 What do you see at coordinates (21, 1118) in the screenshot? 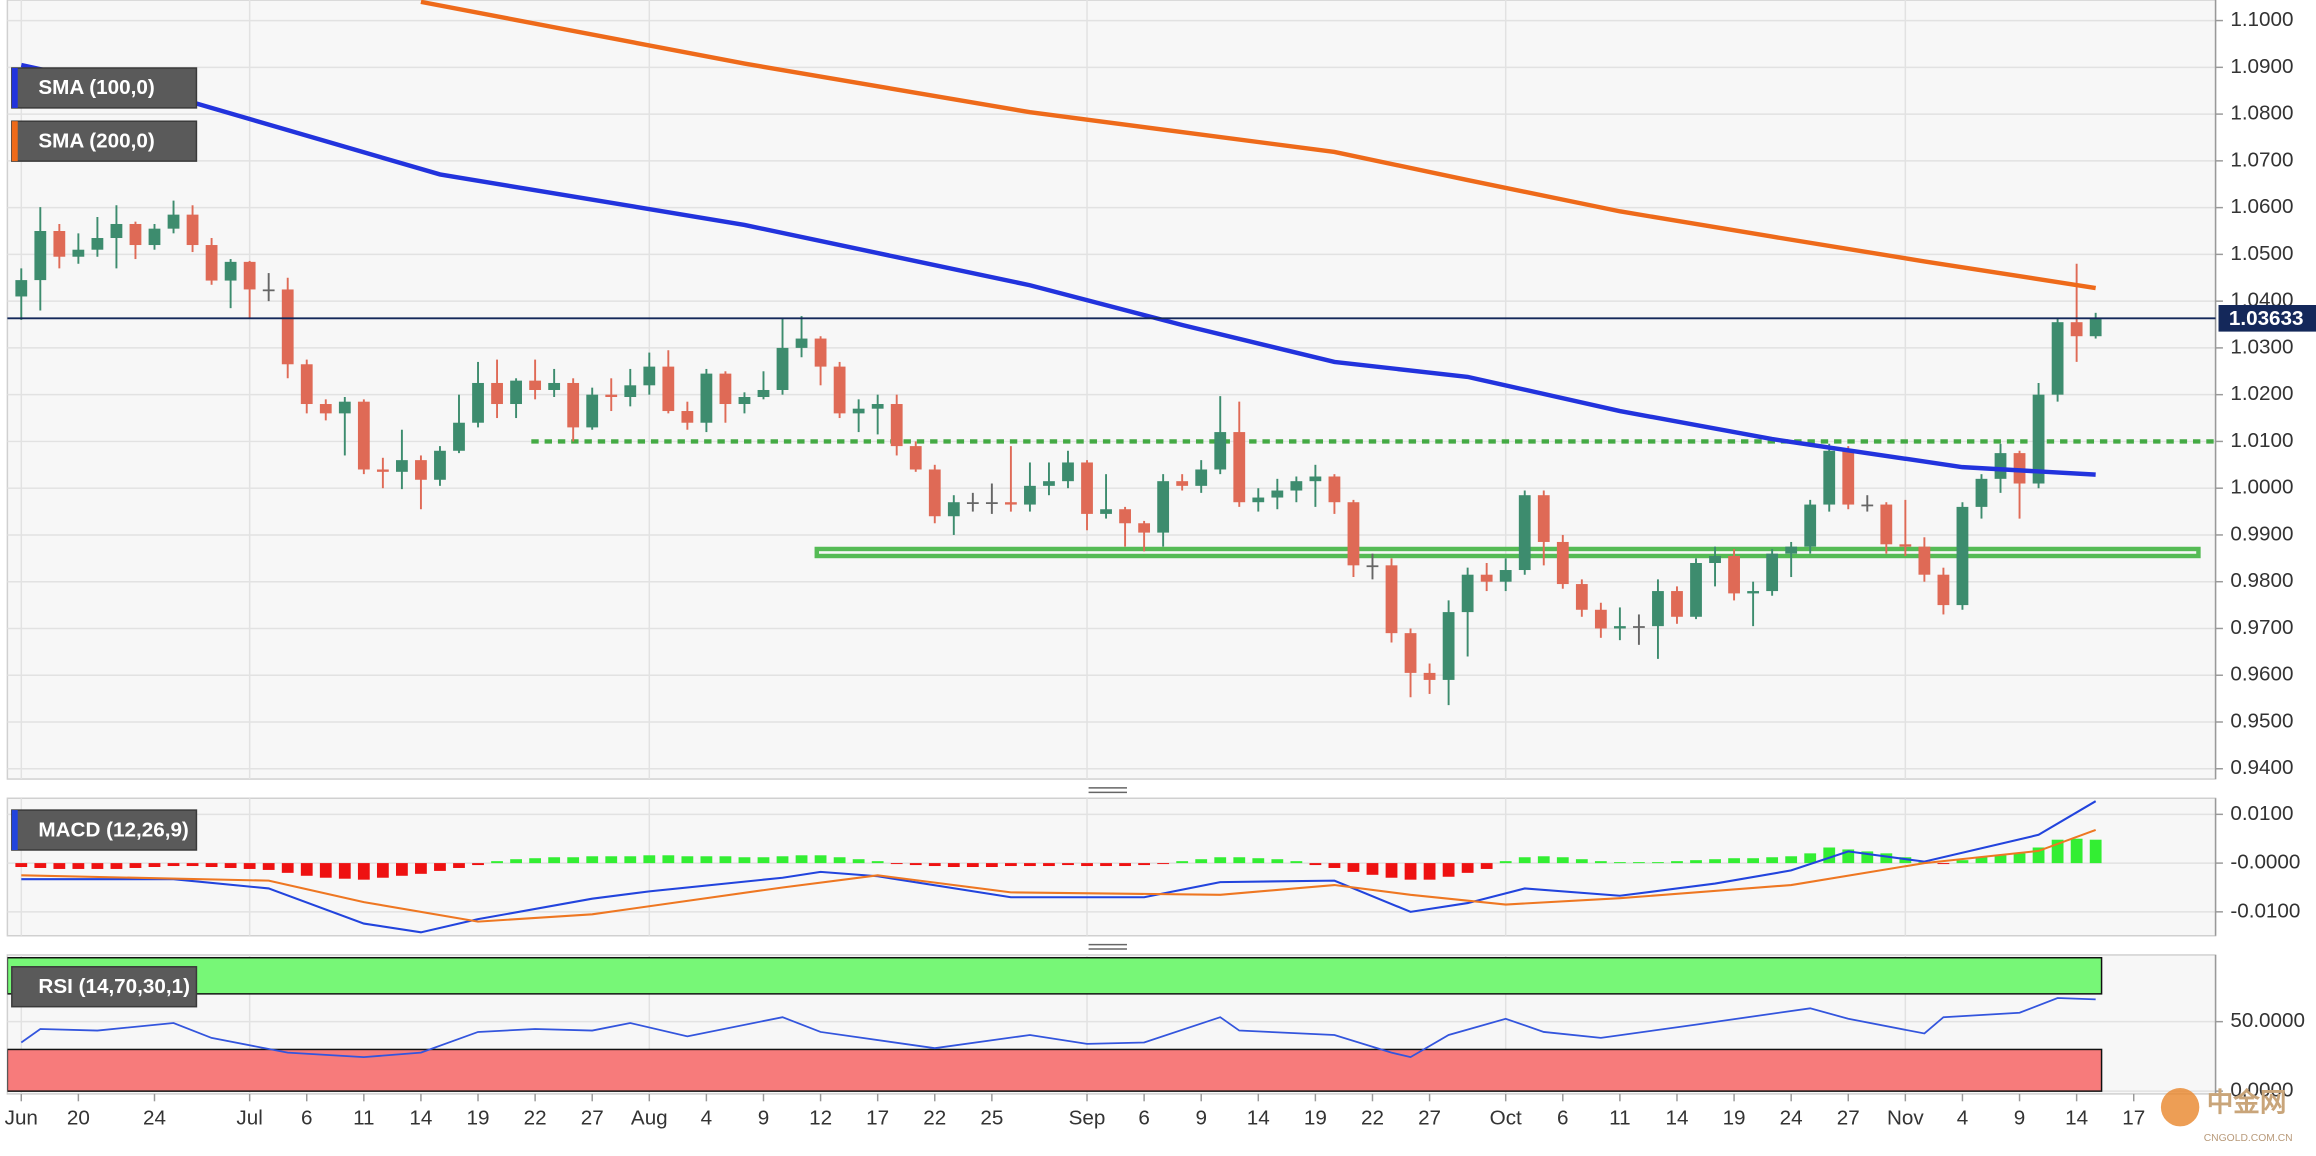
I see `x-tick-label: Jun` at bounding box center [21, 1118].